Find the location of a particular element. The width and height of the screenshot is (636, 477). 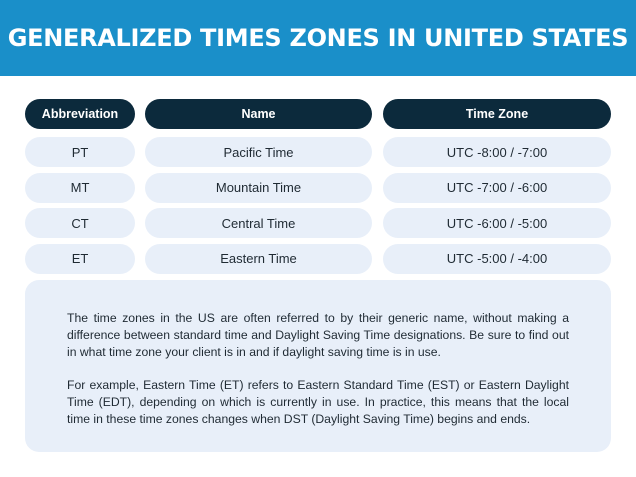

page-title: GENERALIZED TIMES ZONES IN UNITED STATES is located at coordinates (318, 38).